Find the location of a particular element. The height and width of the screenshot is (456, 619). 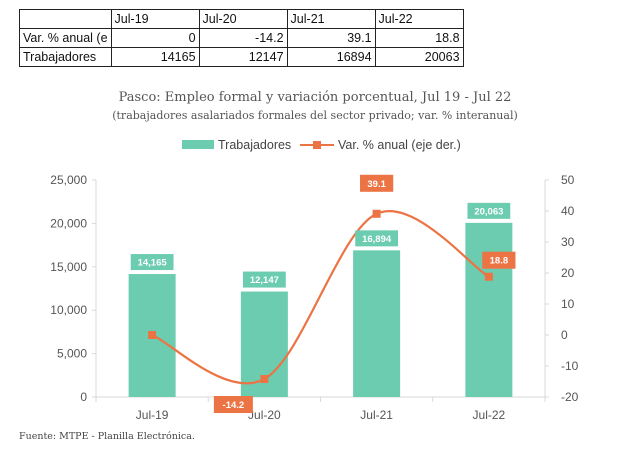

bar-label: 12,147 is located at coordinates (264, 280).